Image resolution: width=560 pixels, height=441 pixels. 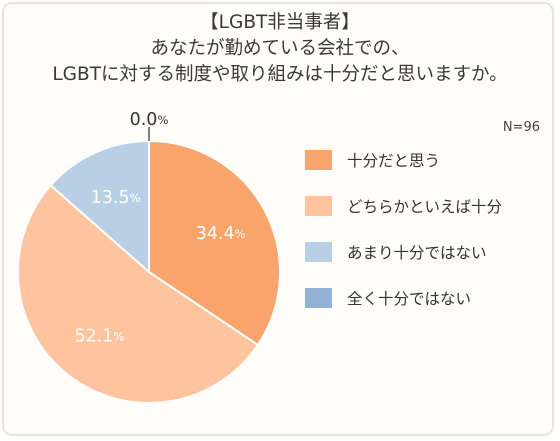 I want to click on title-line-2: あなたが勤めている会社での、, so click(x=280, y=48).